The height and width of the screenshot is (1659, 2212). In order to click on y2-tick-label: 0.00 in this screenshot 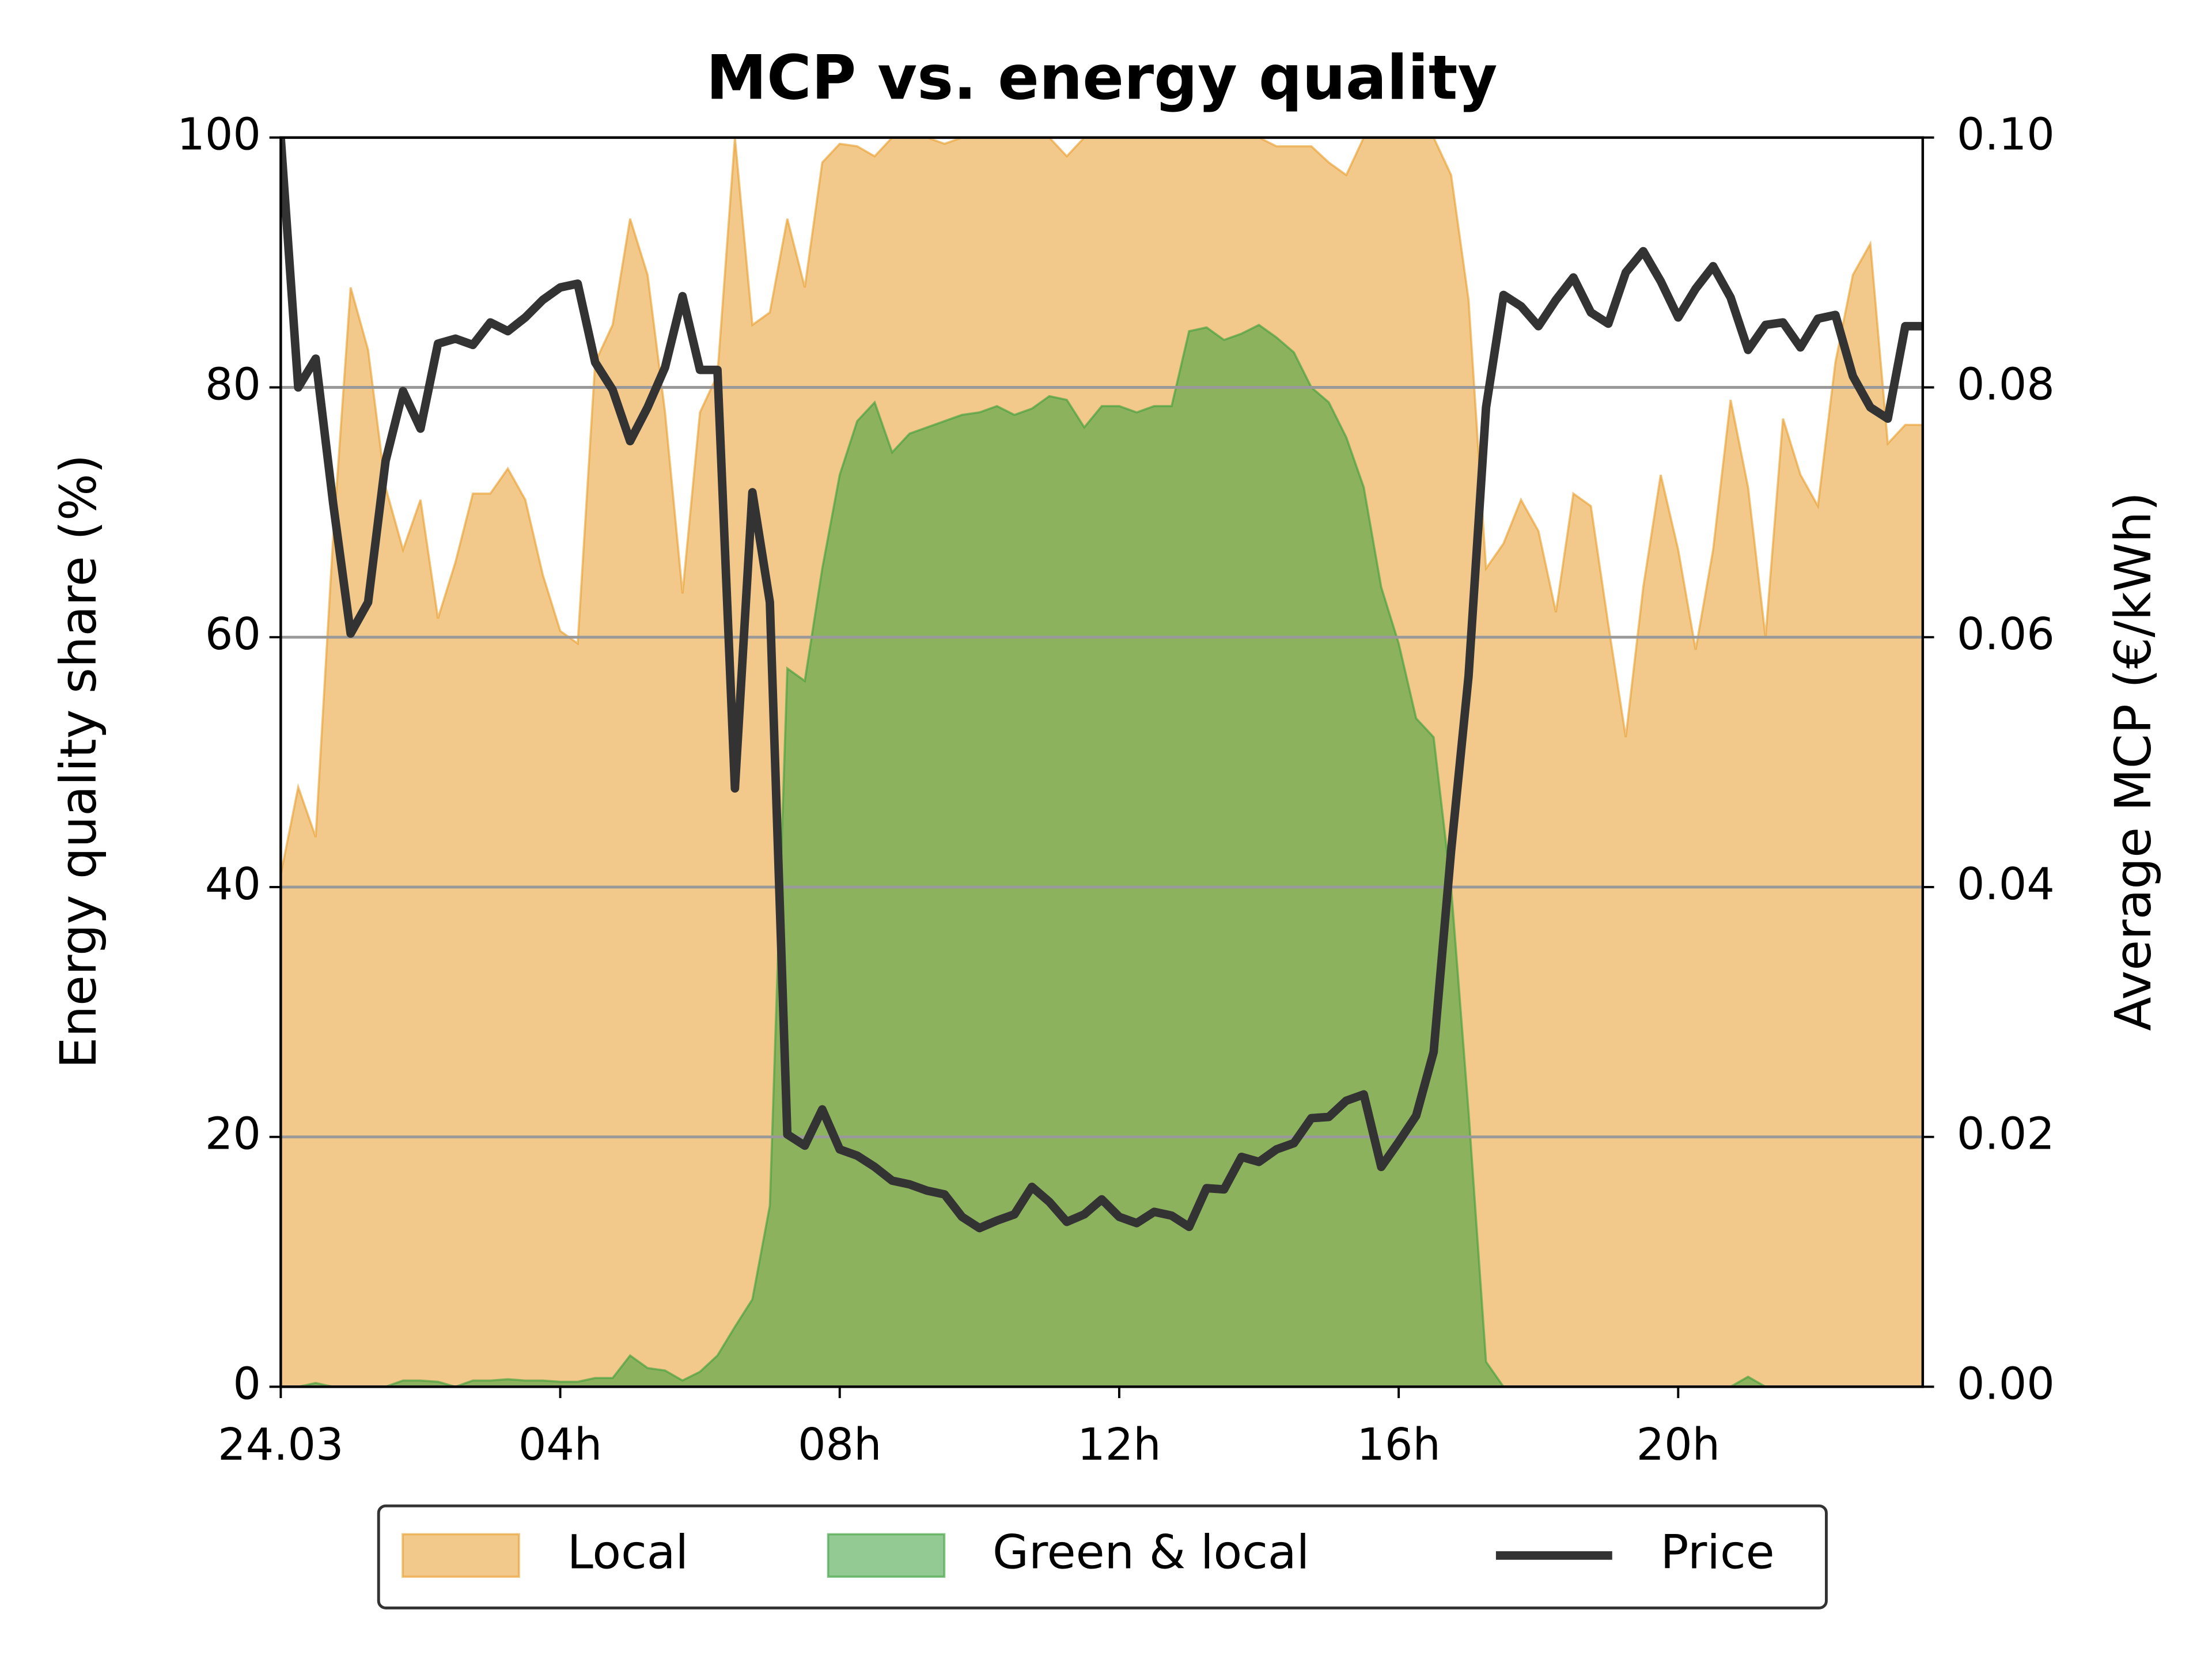, I will do `click(2006, 1383)`.